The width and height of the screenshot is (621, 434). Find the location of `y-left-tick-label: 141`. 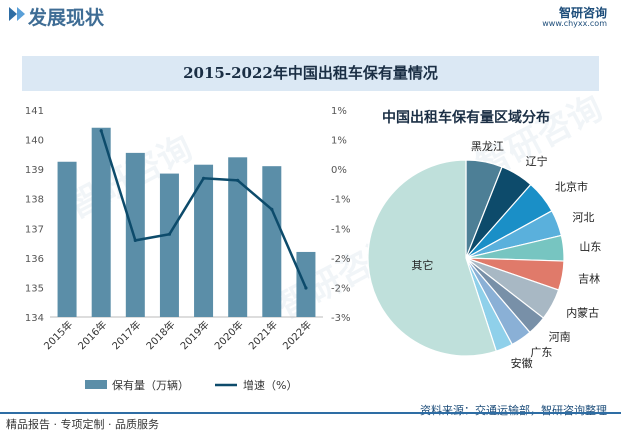

y-left-tick-label: 141 is located at coordinates (34, 111).